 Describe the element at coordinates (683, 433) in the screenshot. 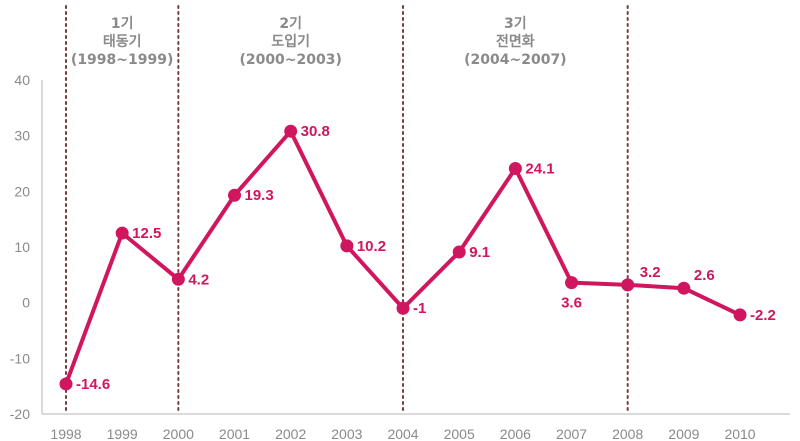

I see `x-tick-label: 2009` at that location.